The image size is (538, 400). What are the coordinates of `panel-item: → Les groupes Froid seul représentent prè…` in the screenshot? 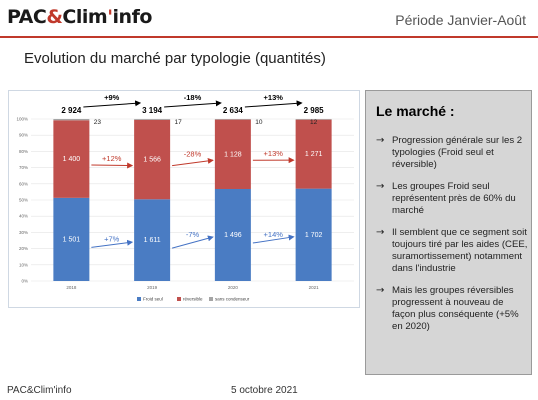 It's located at (446, 198).